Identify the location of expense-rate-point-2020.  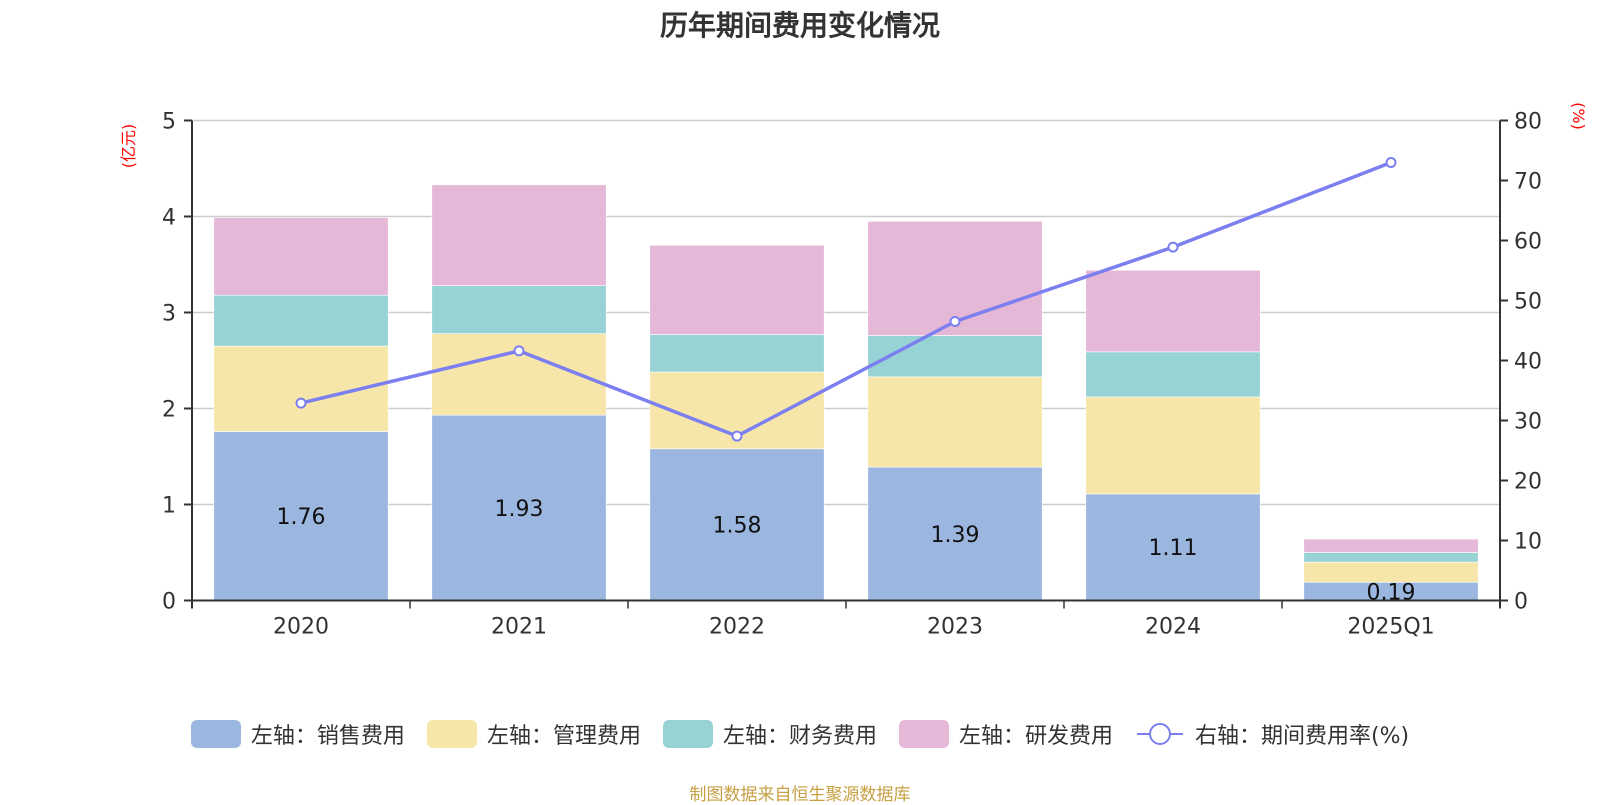
(301, 403).